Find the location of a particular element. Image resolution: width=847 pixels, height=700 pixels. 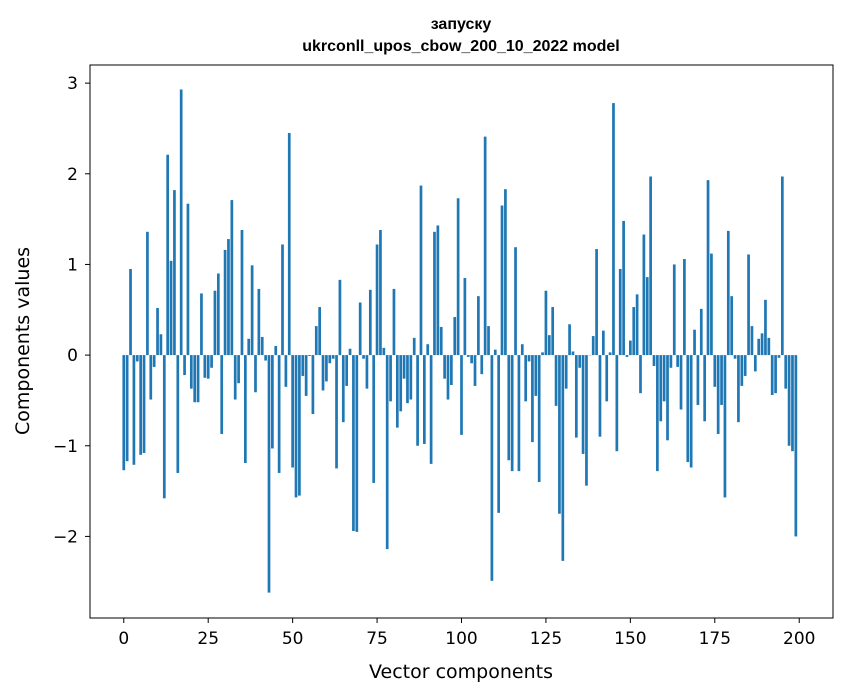

y-tick-label: −2 is located at coordinates (65, 537).